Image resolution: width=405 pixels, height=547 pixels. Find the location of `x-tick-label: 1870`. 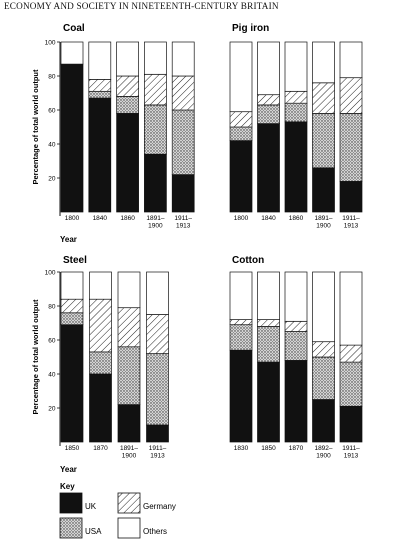

x-tick-label: 1870 is located at coordinates (296, 448).